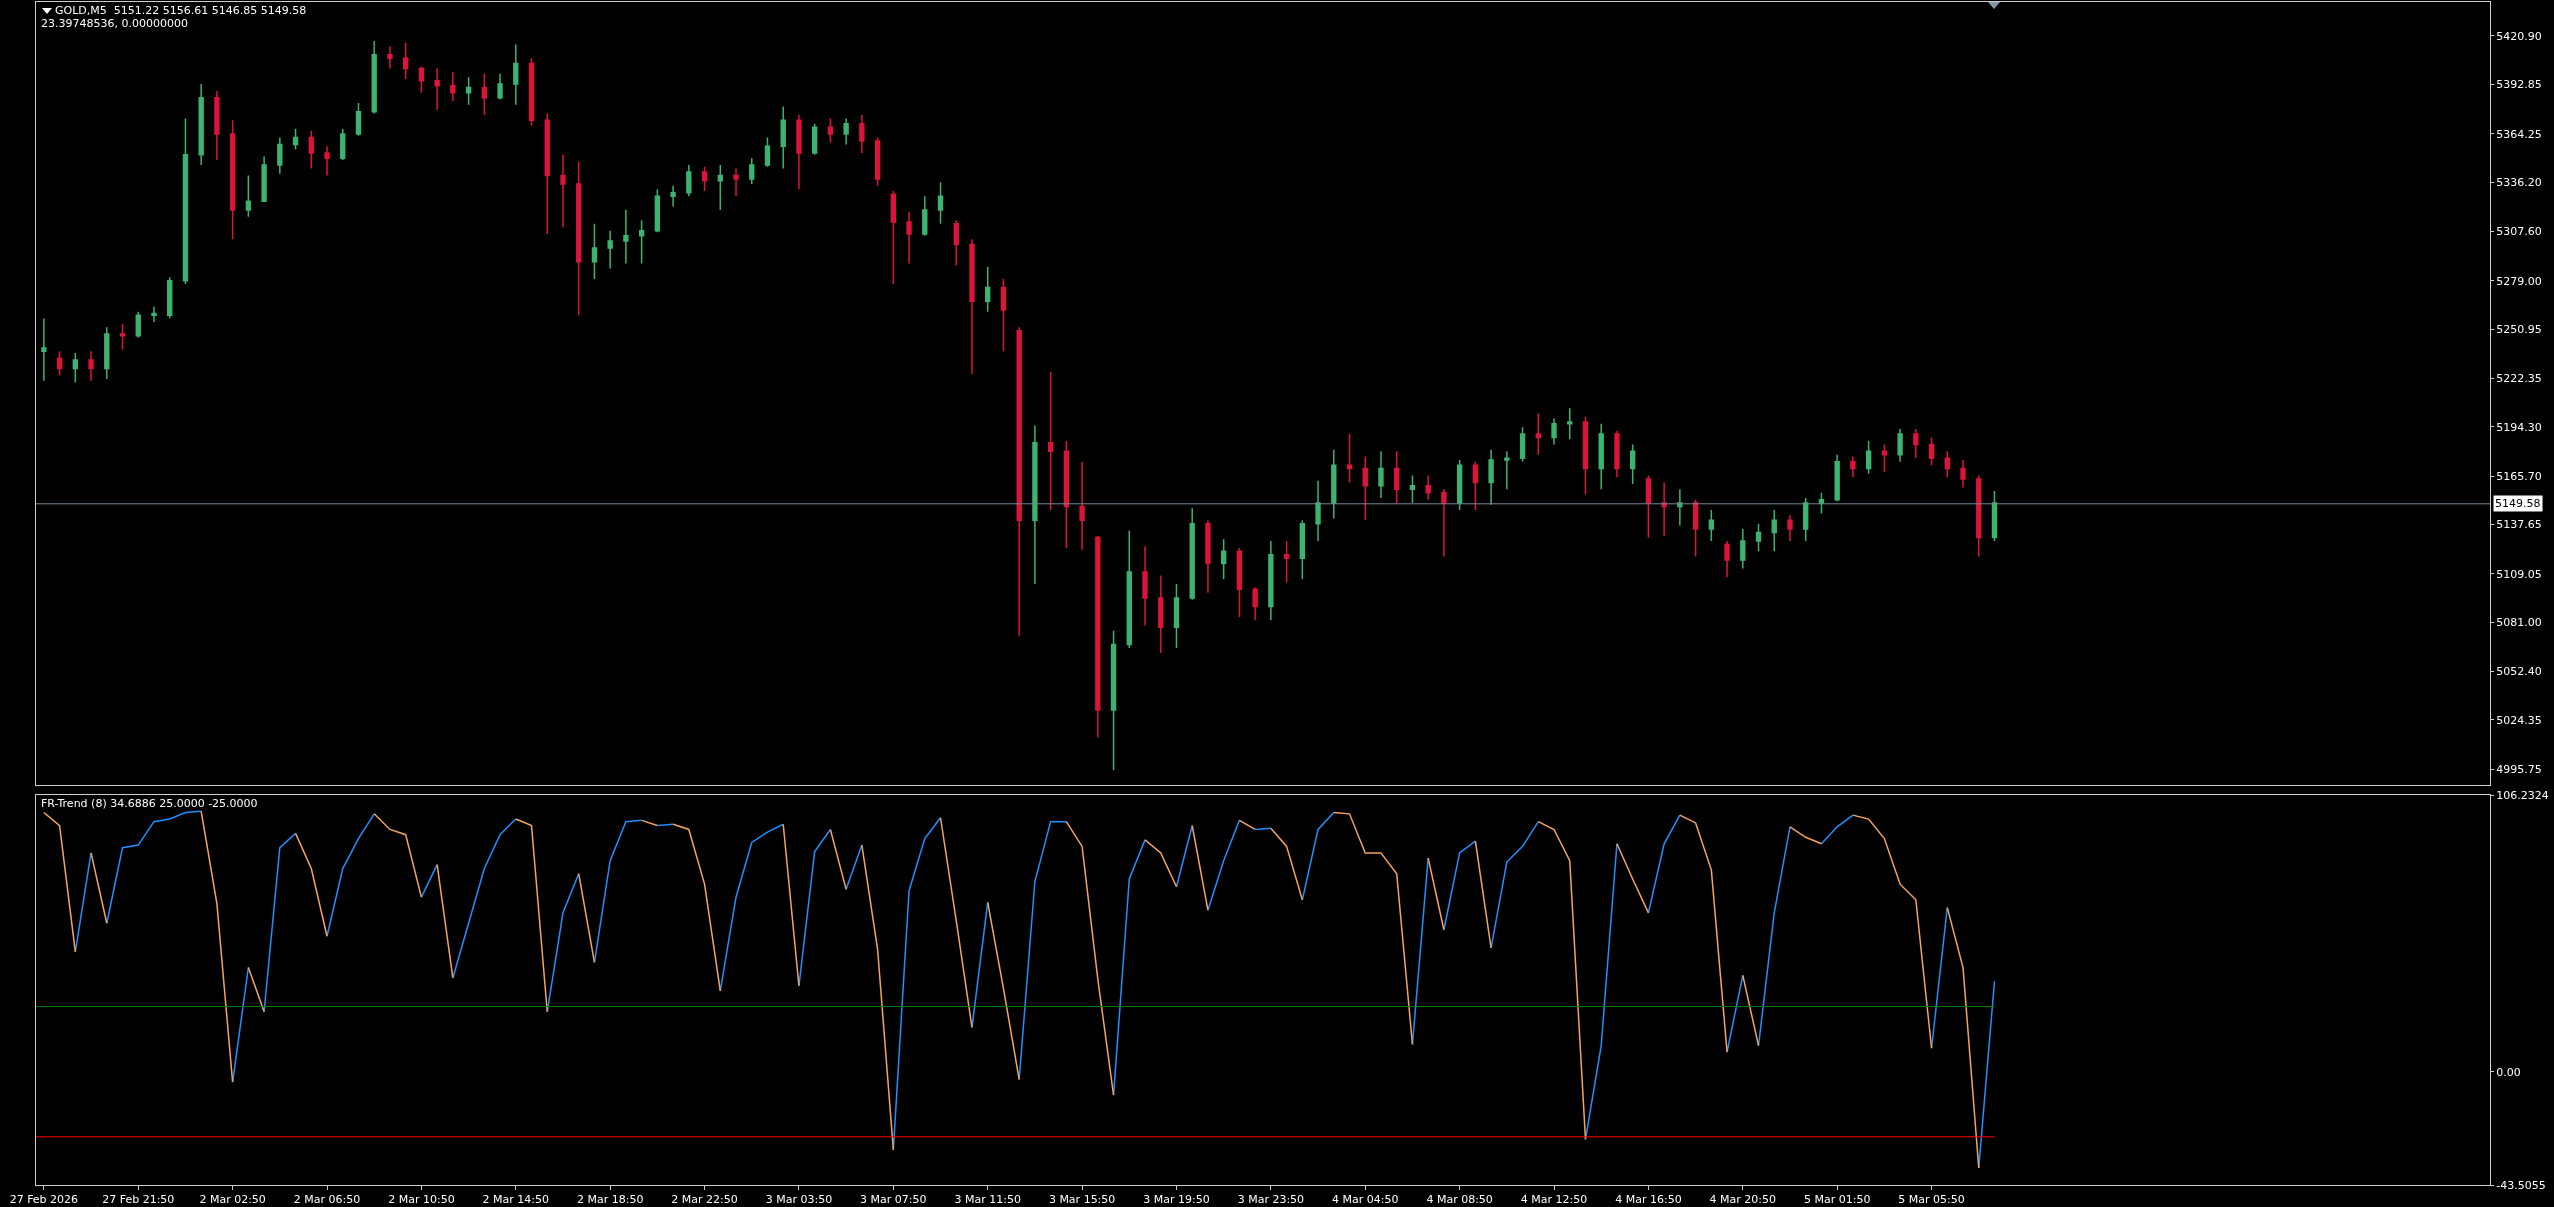 Image resolution: width=2554 pixels, height=1207 pixels. What do you see at coordinates (2519, 476) in the screenshot?
I see `y-tick-label: 5165.70` at bounding box center [2519, 476].